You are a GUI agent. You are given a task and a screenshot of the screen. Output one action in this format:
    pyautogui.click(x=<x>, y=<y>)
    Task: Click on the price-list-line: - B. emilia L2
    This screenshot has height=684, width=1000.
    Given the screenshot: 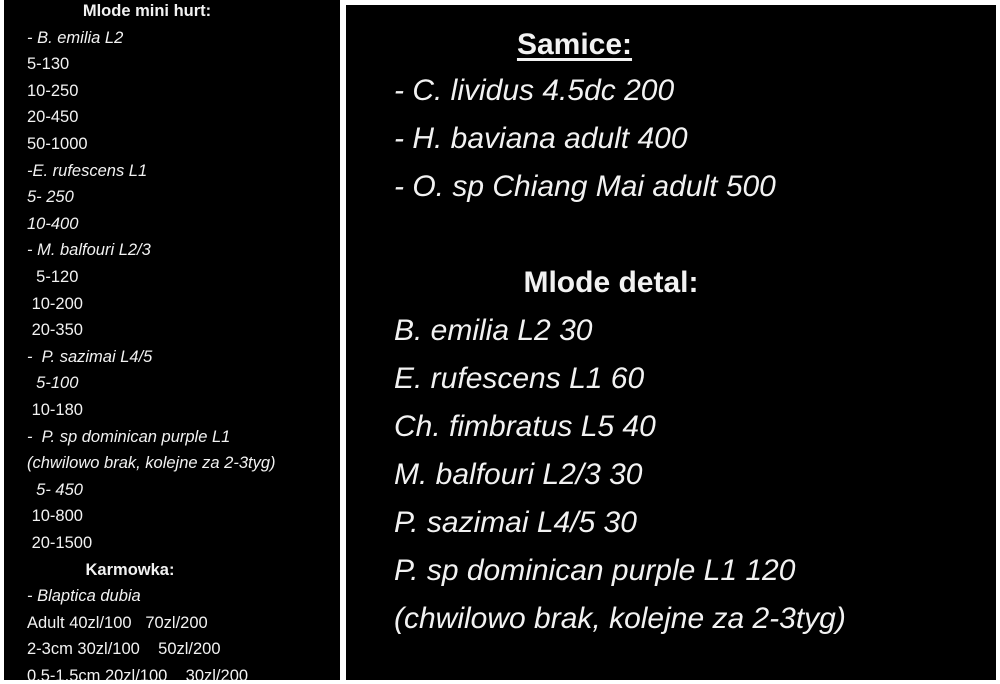 What is the action you would take?
    pyautogui.click(x=75, y=37)
    